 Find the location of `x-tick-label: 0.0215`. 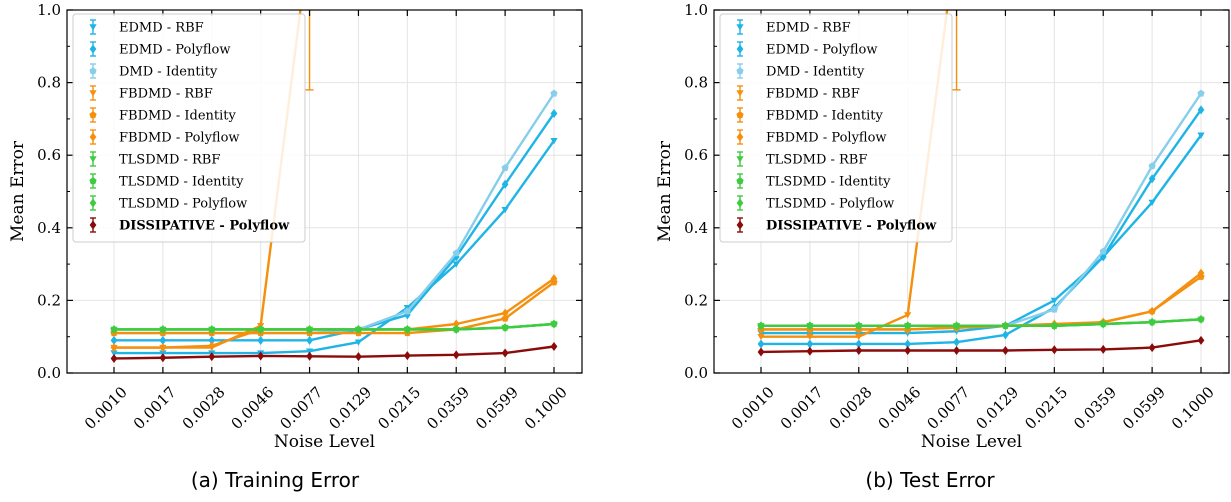

x-tick-label: 0.0215 is located at coordinates (1046, 408).